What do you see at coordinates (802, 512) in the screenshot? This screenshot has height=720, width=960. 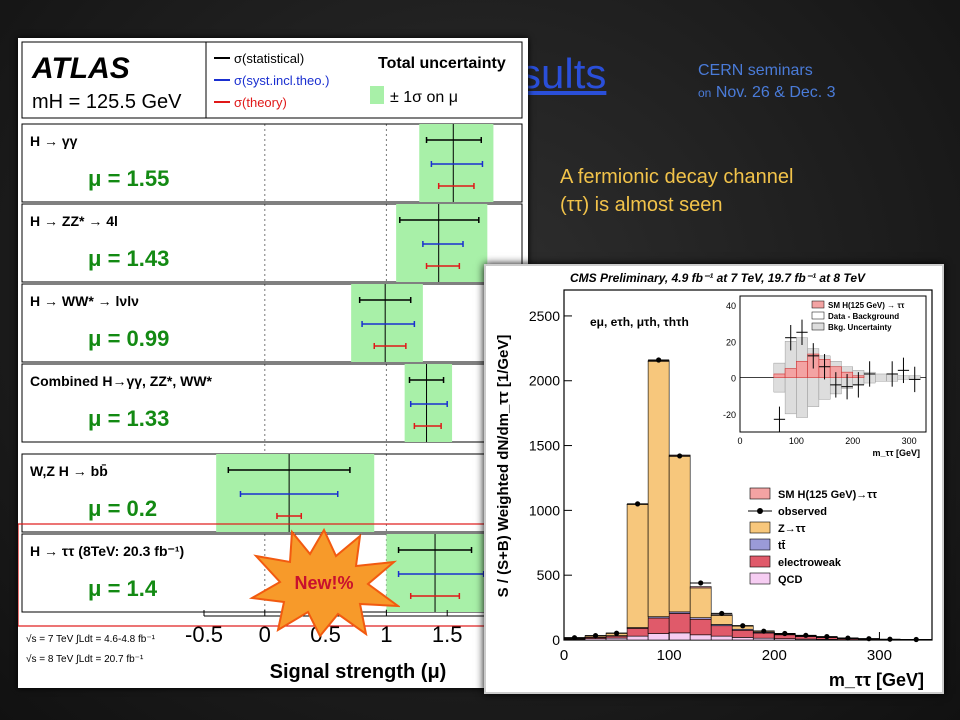 I see `cms-legend-label: observed` at bounding box center [802, 512].